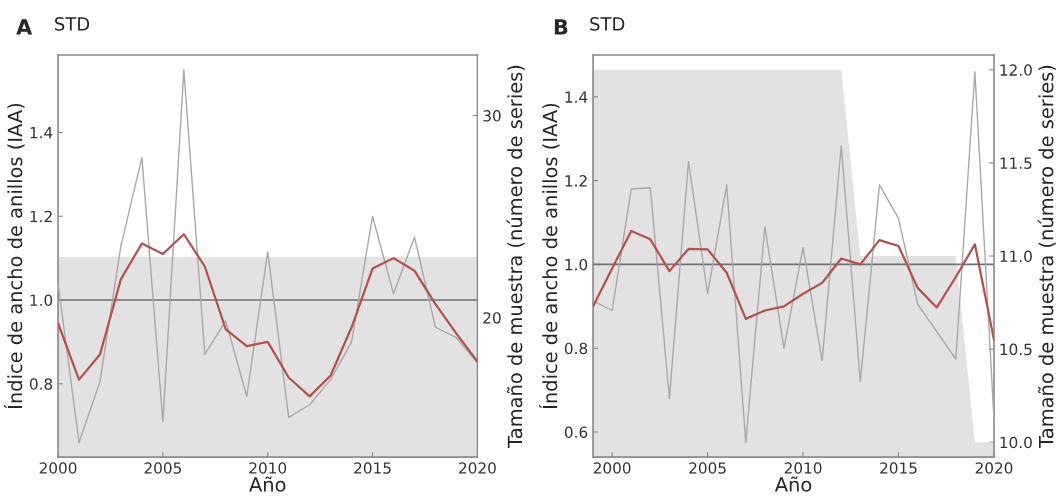 The width and height of the screenshot is (1059, 504). Describe the element at coordinates (1016, 442) in the screenshot. I see `y2-tick-label: 10.0` at that location.